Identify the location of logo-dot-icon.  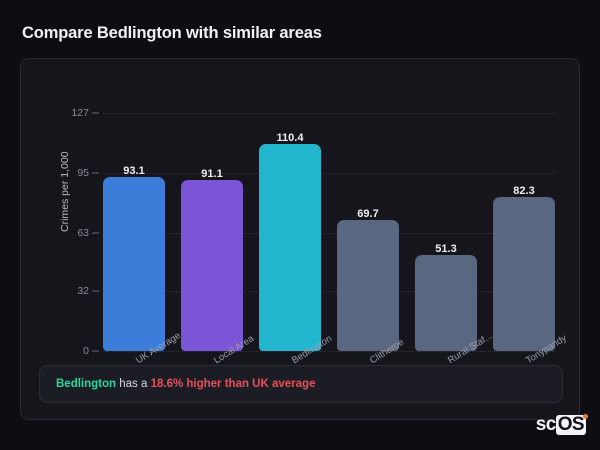
(585, 417).